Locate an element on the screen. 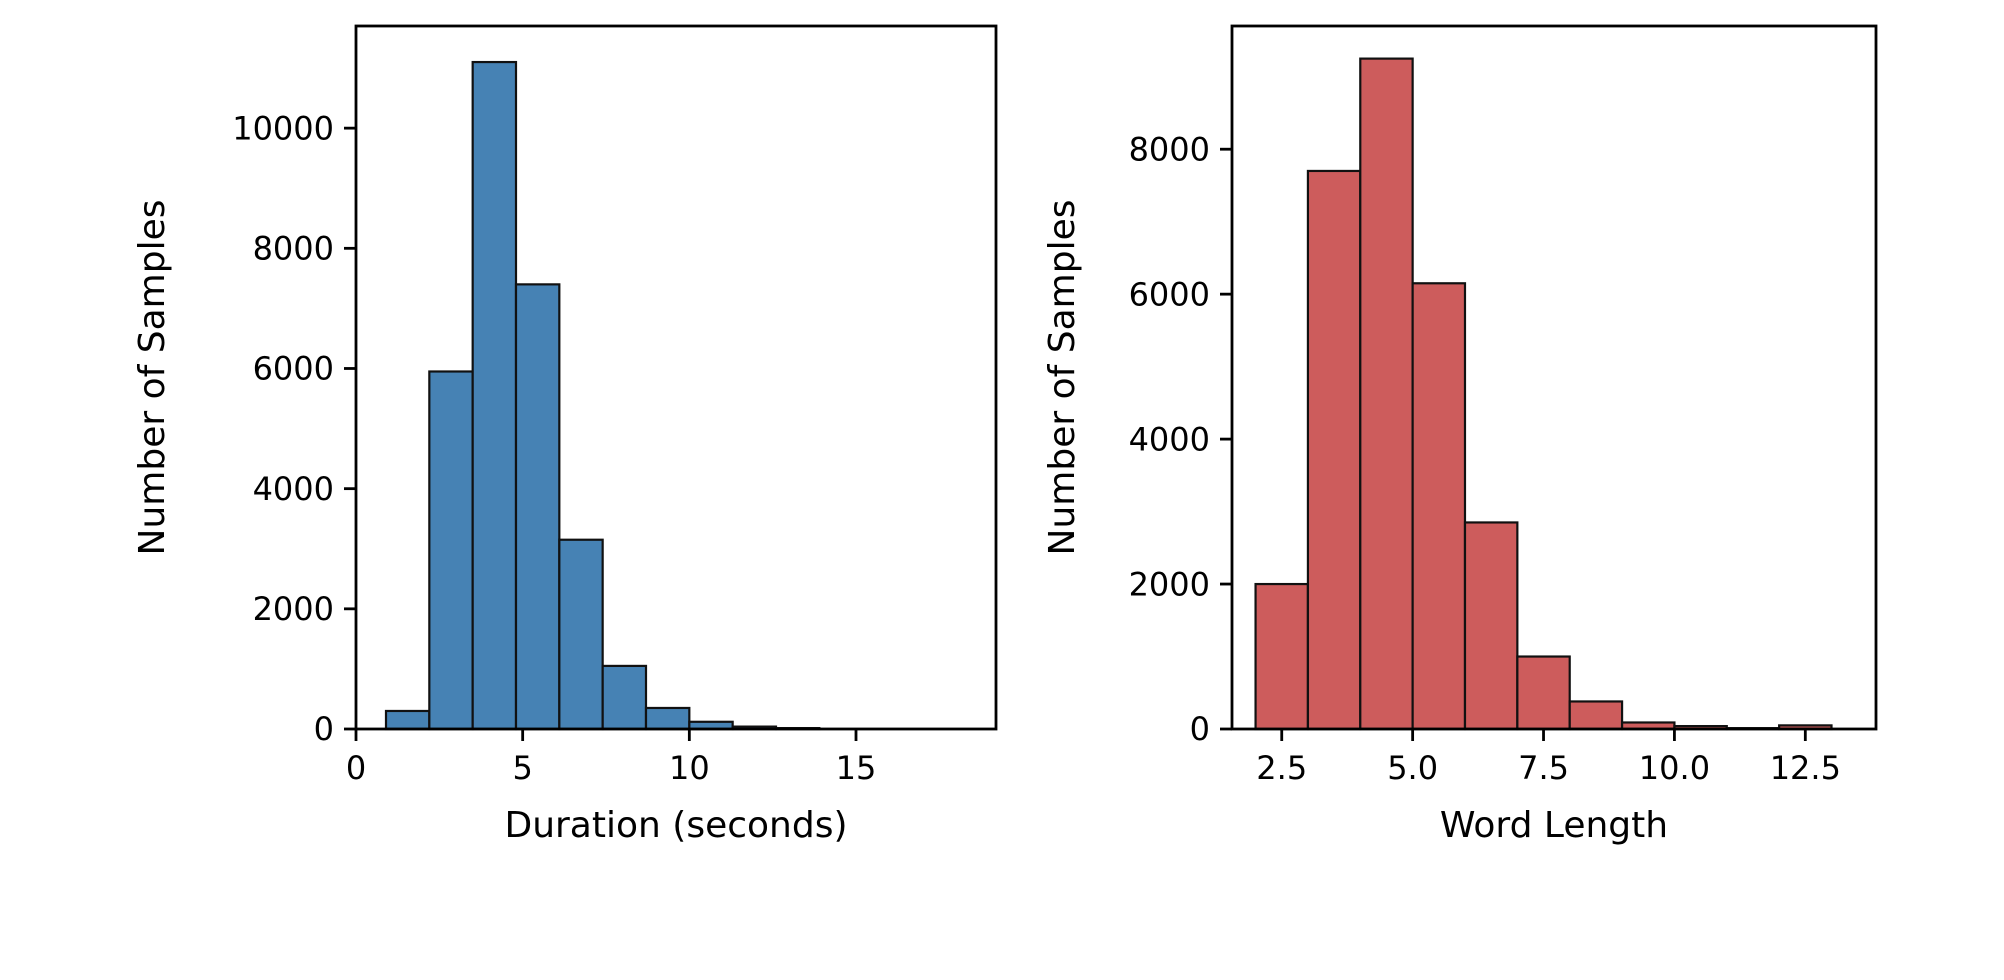 This screenshot has height=980, width=2004. x-axis-tick-label: 5.0 is located at coordinates (1412, 768).